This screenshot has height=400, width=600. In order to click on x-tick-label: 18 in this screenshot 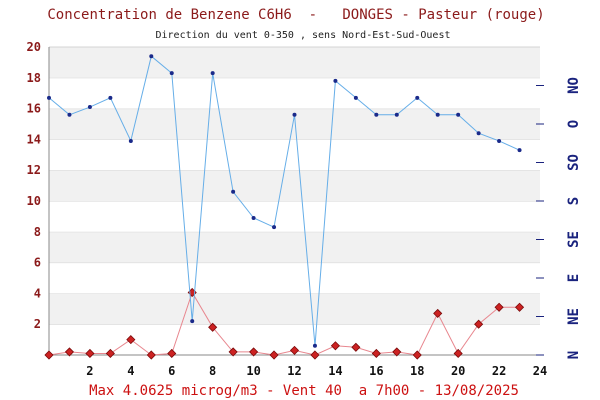, I will do `click(417, 371)`.